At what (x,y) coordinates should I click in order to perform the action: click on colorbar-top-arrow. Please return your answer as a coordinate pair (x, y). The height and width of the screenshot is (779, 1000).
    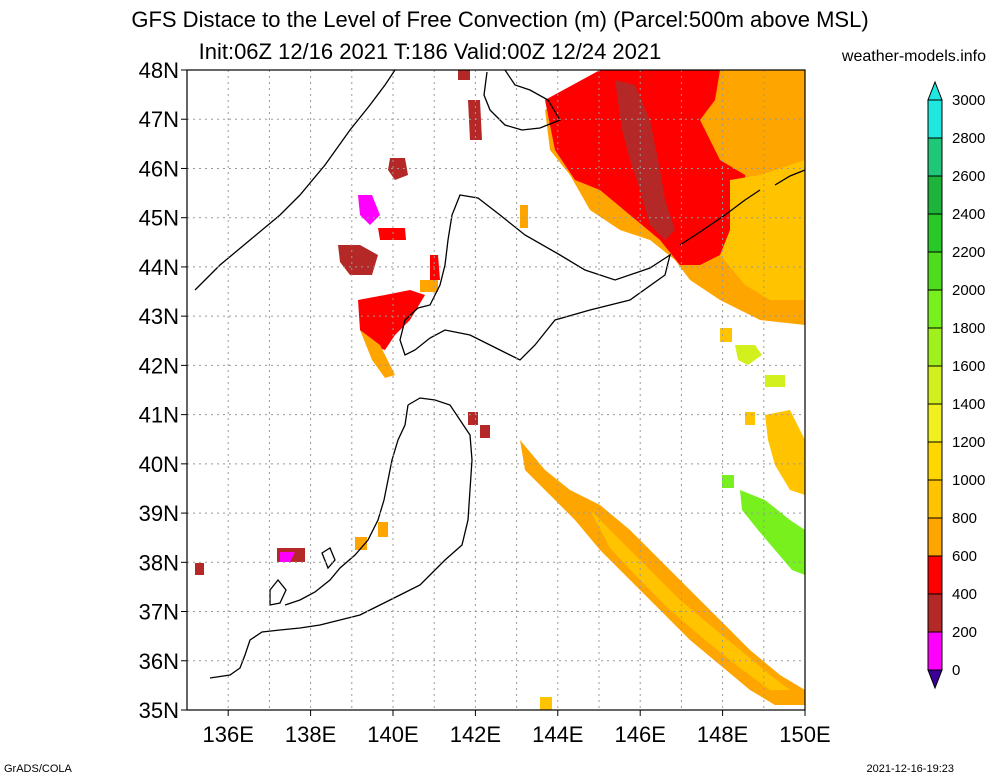
    Looking at the image, I should click on (935, 90).